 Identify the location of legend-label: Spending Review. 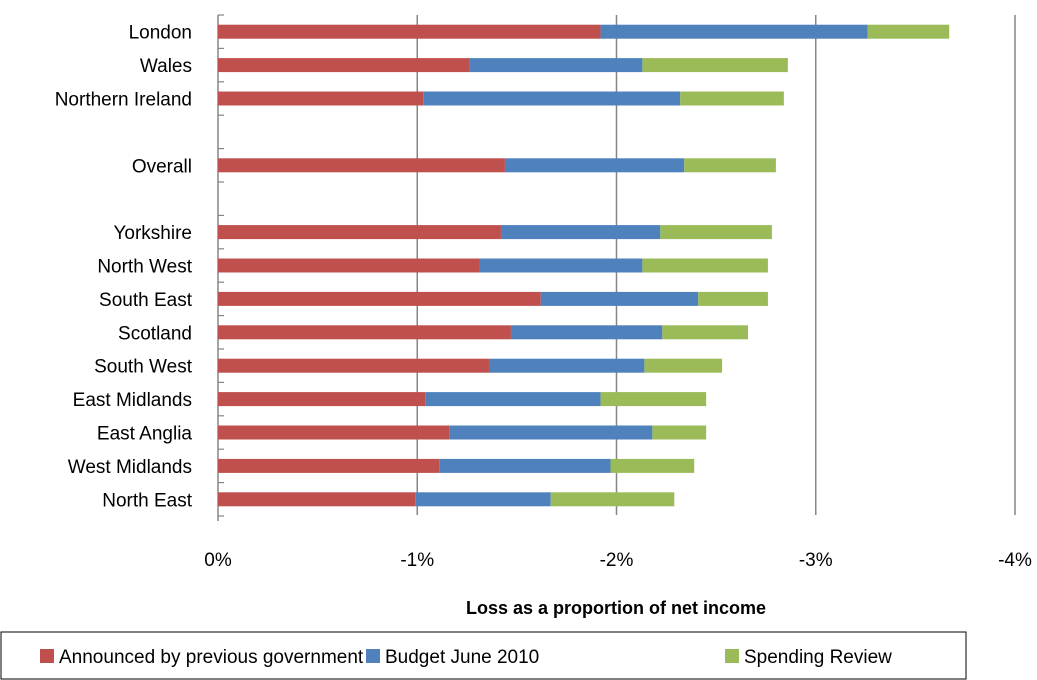
(818, 657).